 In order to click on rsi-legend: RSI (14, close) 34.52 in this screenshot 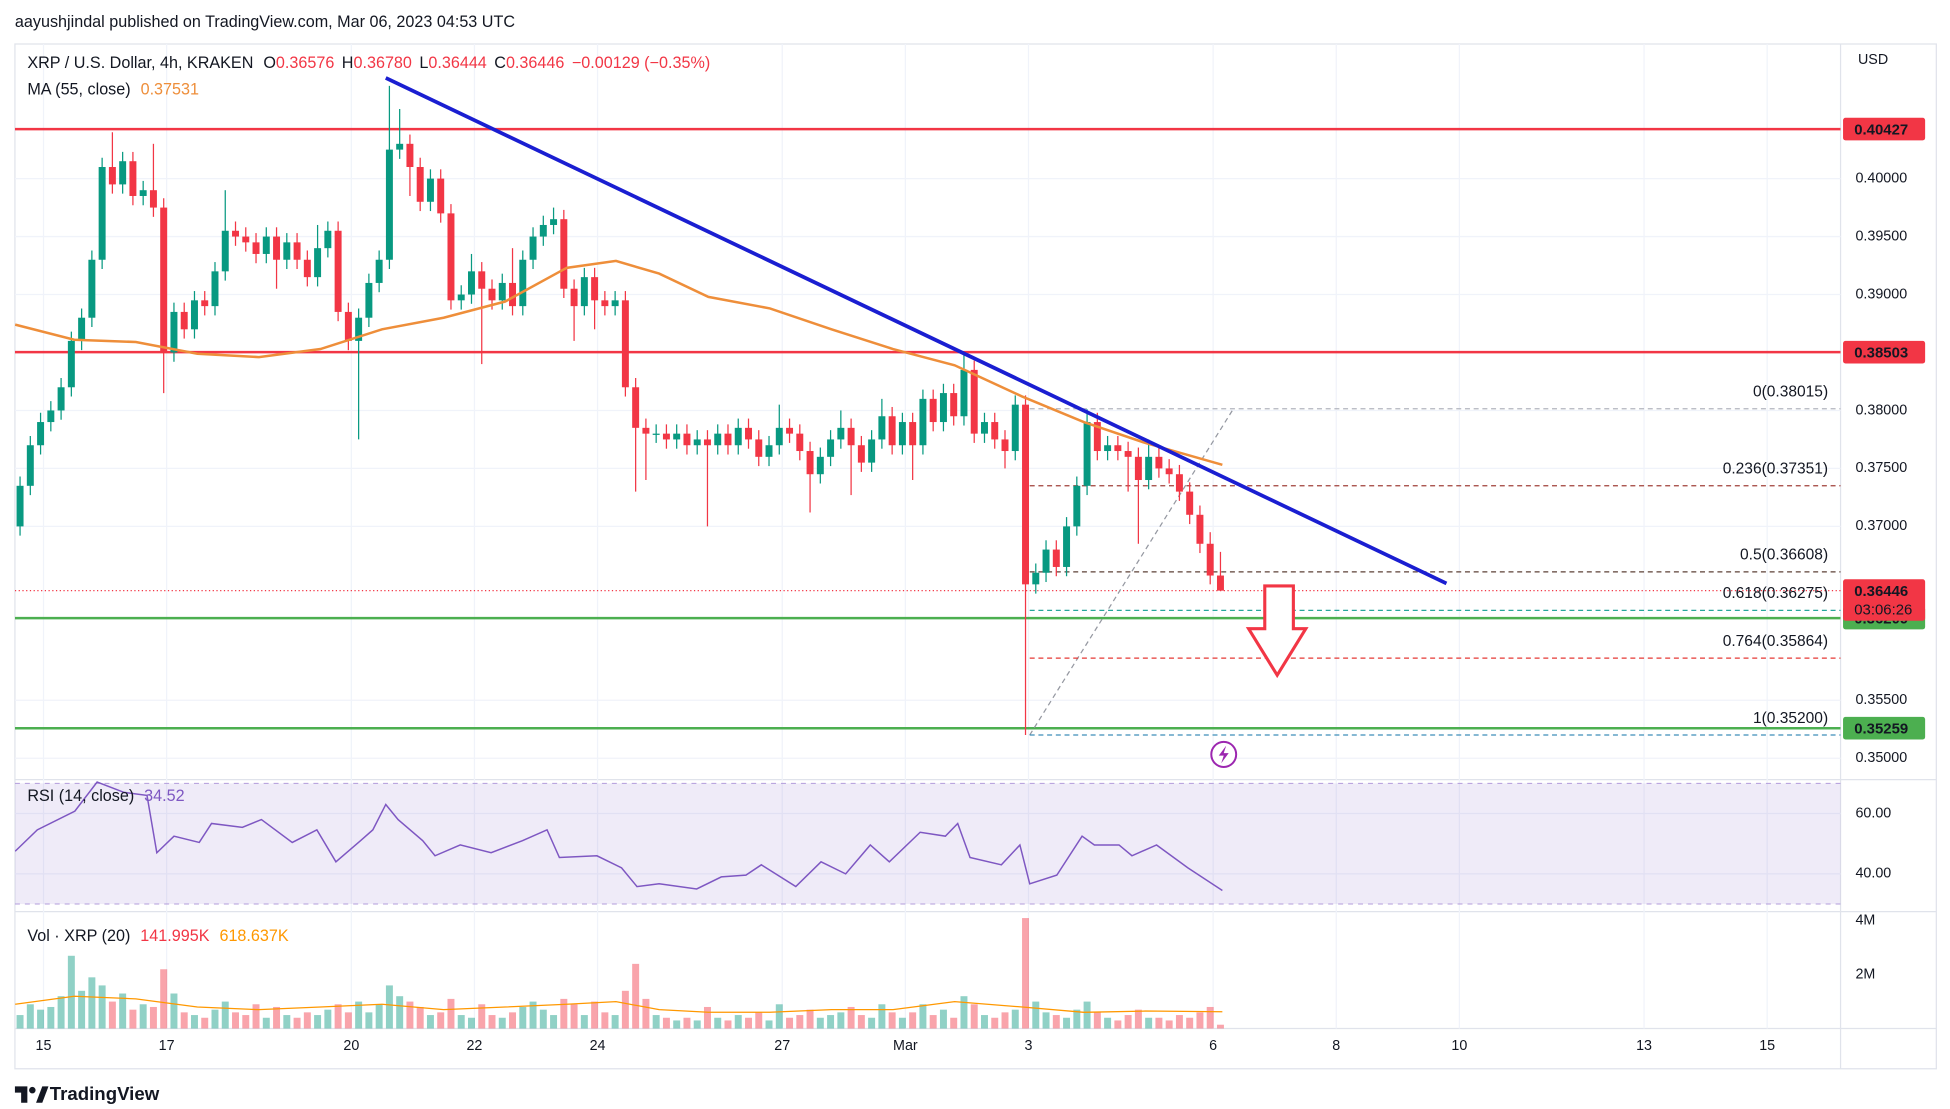, I will do `click(105, 796)`.